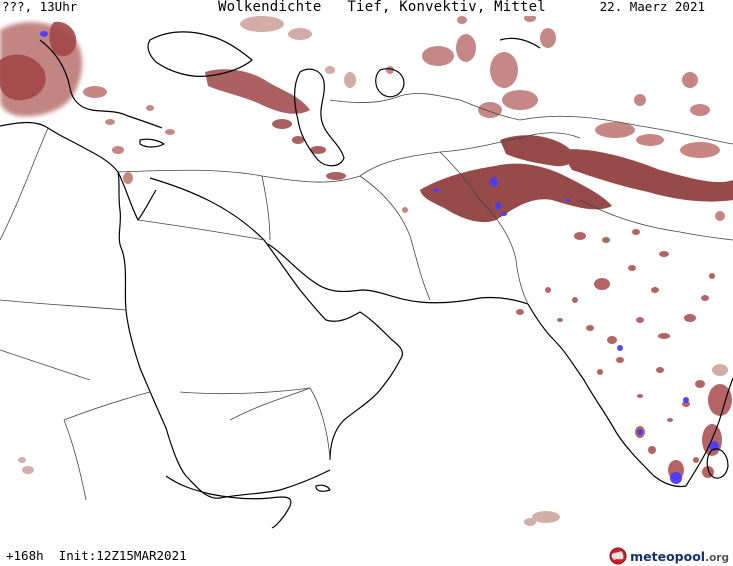 Image resolution: width=733 pixels, height=566 pixels. Describe the element at coordinates (96, 555) in the screenshot. I see `model-run-info: +168h Init:12Z15MAR2021` at that location.